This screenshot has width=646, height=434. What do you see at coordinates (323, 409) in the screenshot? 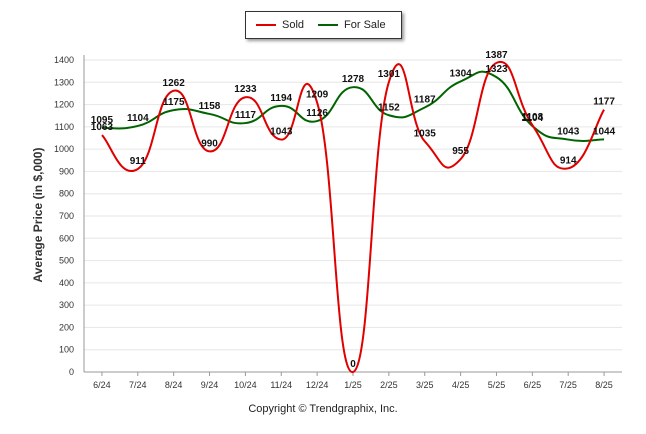
I see `copyright-footer: Copyright © Trendgraphix, Inc.` at bounding box center [323, 409].